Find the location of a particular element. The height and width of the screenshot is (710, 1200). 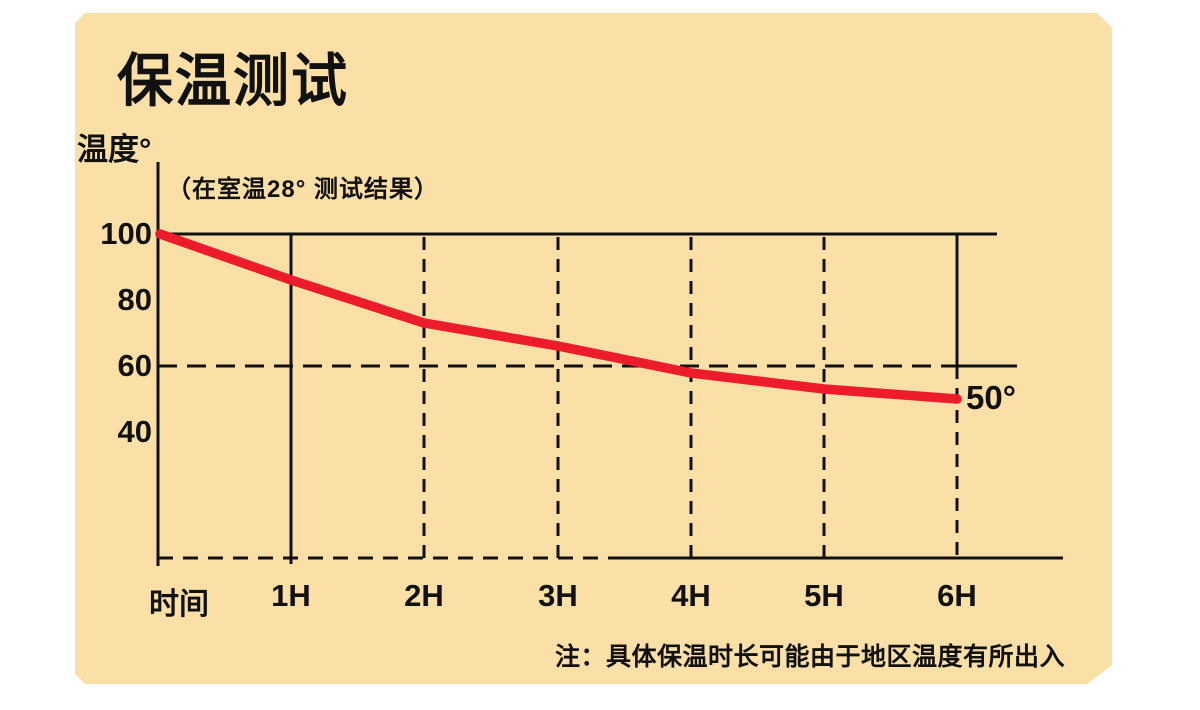

x-tick-label: 1H is located at coordinates (291, 595).